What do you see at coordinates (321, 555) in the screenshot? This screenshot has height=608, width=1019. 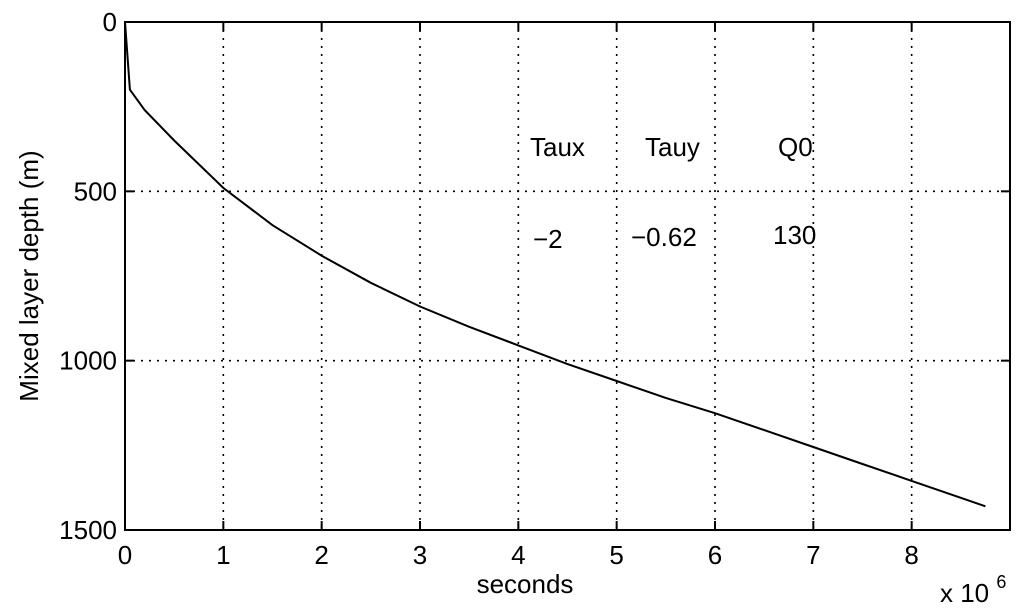 I see `x-tick-label: 2` at bounding box center [321, 555].